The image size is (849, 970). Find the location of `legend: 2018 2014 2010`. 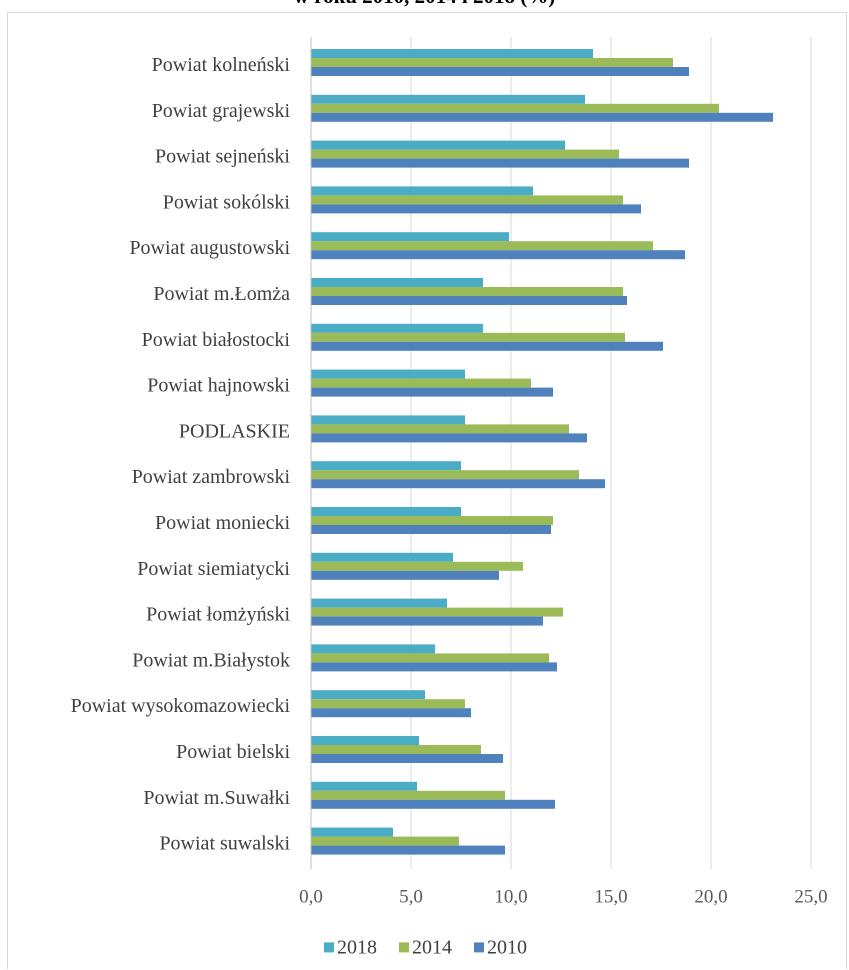

legend: 2018 2014 2010 is located at coordinates (425, 947).